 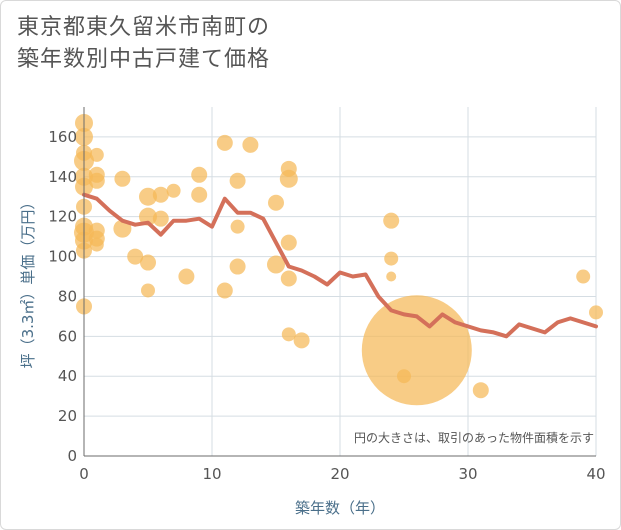 I want to click on y-tick-label: 140, so click(x=62, y=177).